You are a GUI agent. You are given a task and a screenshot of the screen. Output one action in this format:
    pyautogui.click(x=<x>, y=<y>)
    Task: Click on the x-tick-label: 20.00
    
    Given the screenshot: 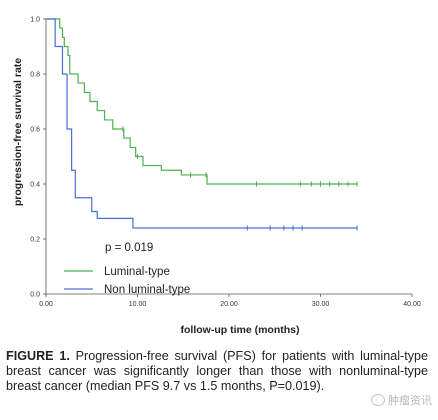 What is the action you would take?
    pyautogui.click(x=229, y=304)
    